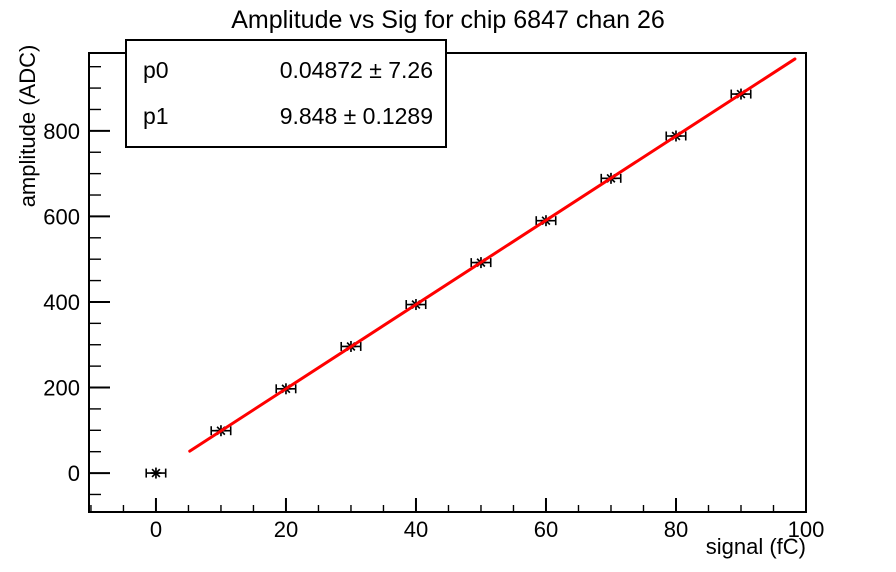  What do you see at coordinates (356, 116) in the screenshot?
I see `param-value-p1: 9.848 ± 0.1289` at bounding box center [356, 116].